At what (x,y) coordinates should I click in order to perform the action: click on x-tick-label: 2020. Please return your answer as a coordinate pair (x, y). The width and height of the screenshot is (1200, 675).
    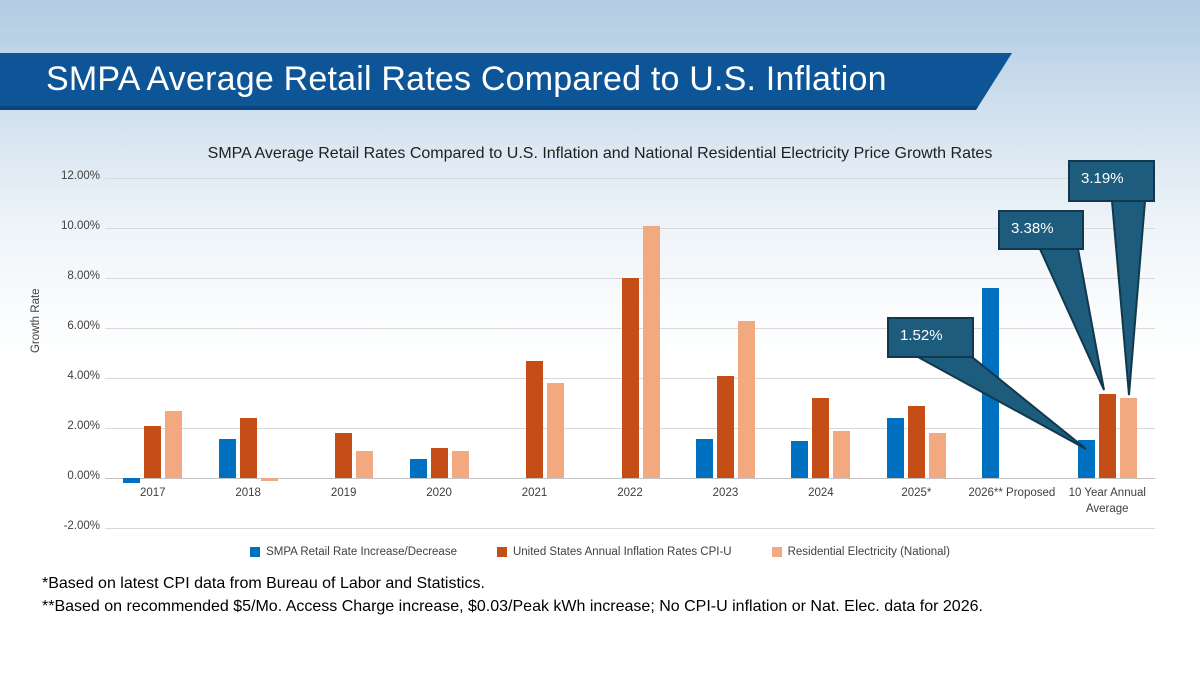
    Looking at the image, I should click on (439, 493).